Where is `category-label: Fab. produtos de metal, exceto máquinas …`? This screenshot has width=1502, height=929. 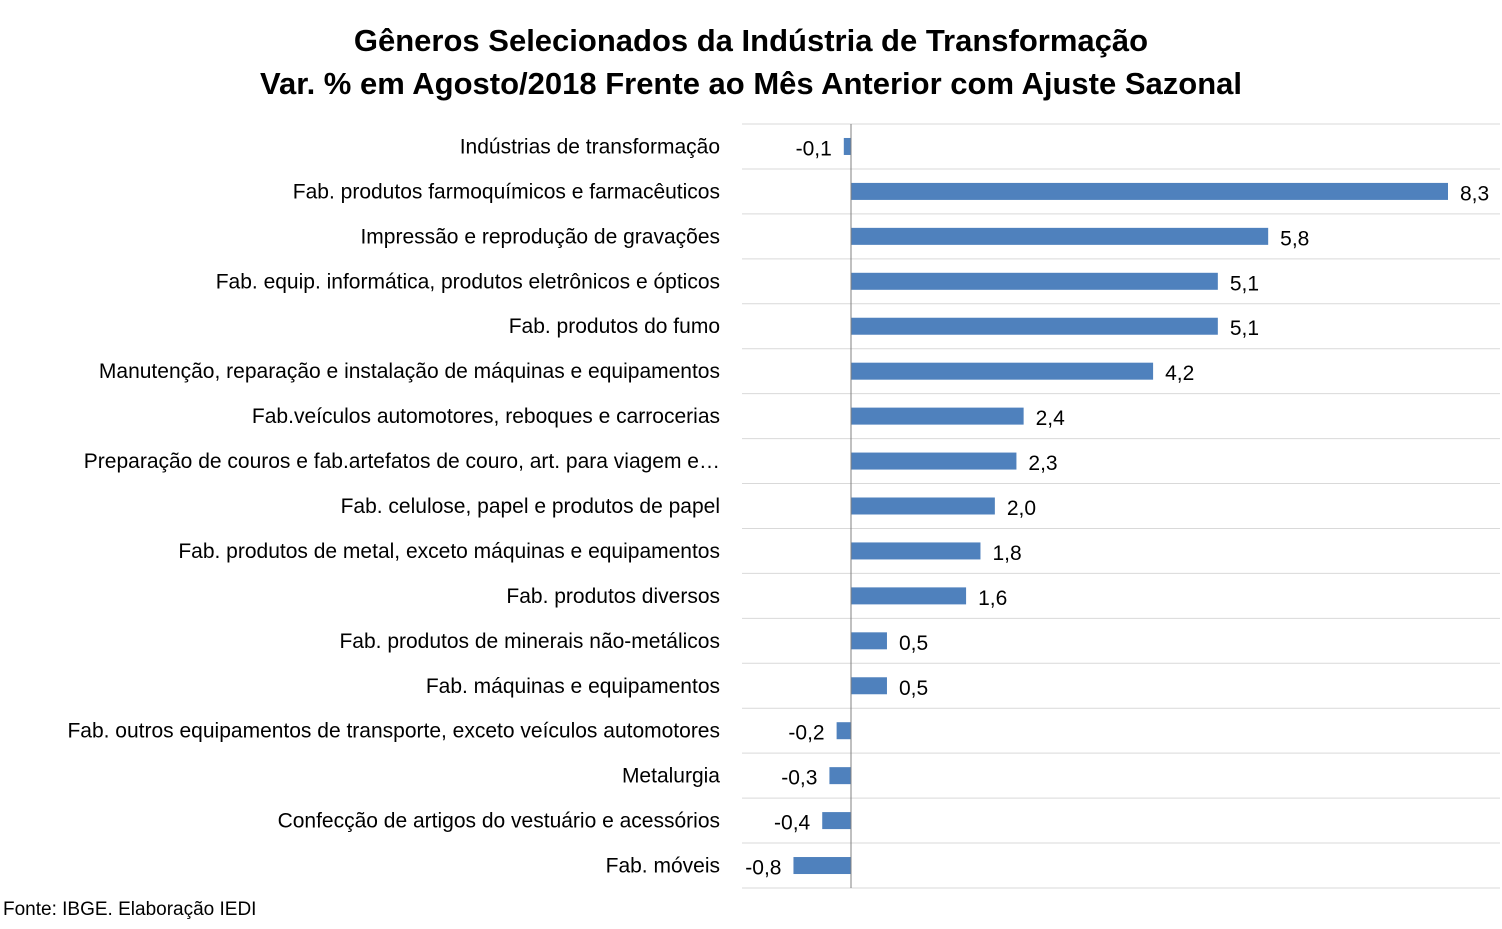 category-label: Fab. produtos de metal, exceto máquinas … is located at coordinates (449, 551).